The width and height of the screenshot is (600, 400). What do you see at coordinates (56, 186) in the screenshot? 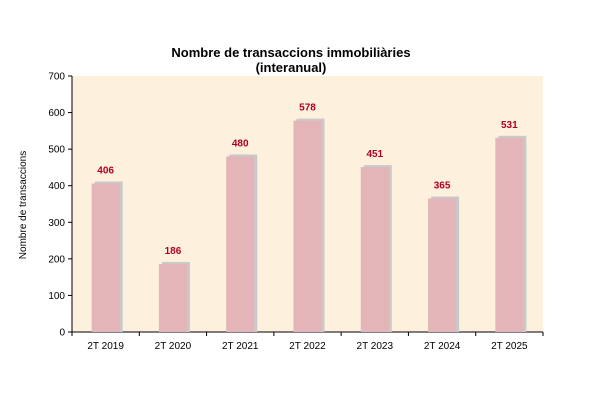
I see `y-tick-label: 400` at bounding box center [56, 186].